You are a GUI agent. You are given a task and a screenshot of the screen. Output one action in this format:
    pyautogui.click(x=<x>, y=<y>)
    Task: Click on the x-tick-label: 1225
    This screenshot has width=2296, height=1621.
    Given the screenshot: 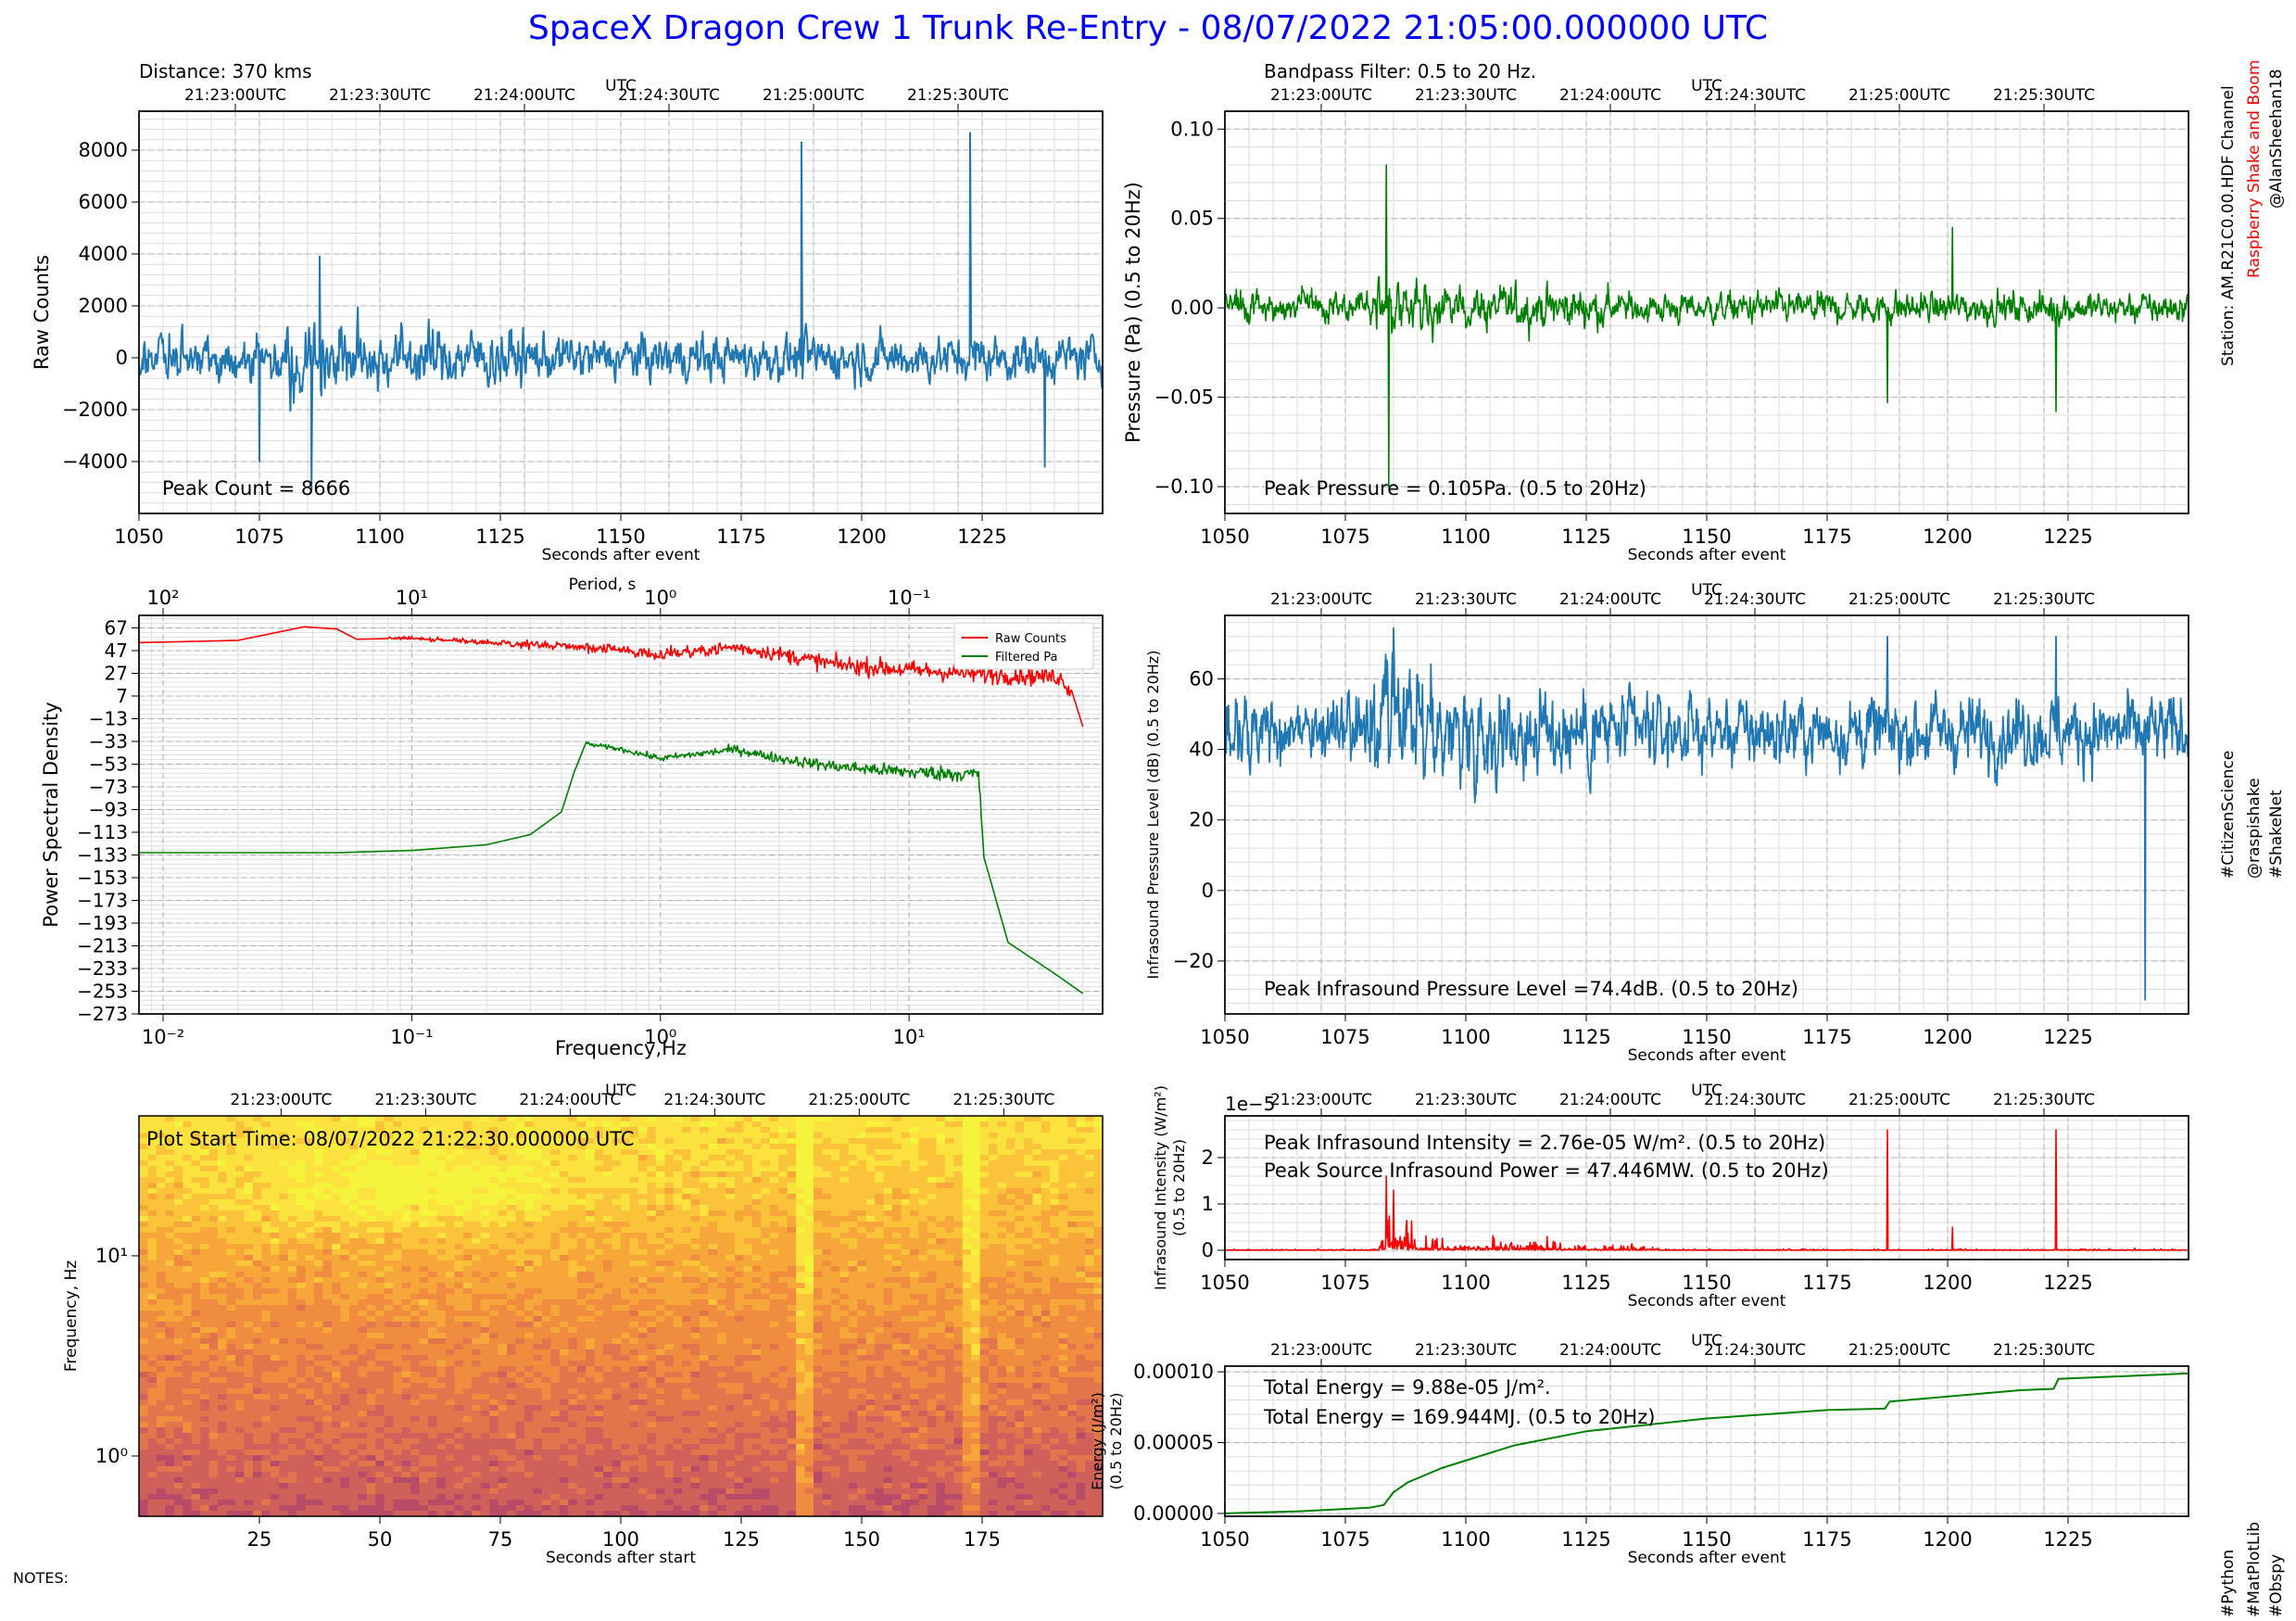 What is the action you would take?
    pyautogui.click(x=2067, y=537)
    